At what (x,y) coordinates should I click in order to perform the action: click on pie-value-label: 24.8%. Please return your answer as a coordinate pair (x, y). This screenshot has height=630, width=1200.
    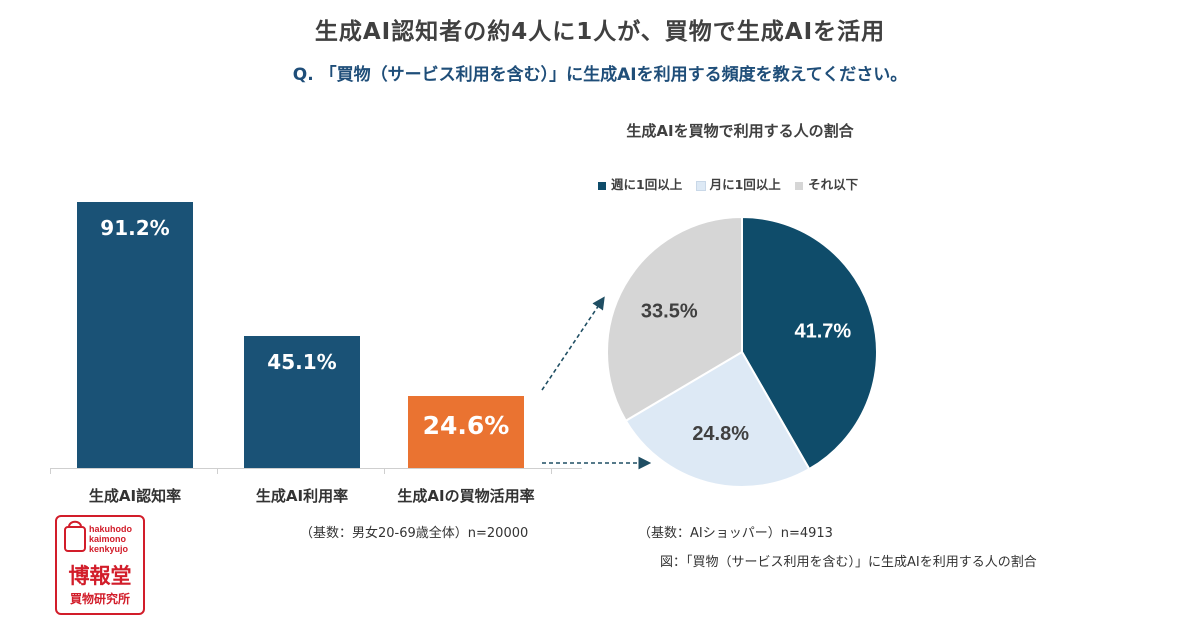
    Looking at the image, I should click on (720, 434).